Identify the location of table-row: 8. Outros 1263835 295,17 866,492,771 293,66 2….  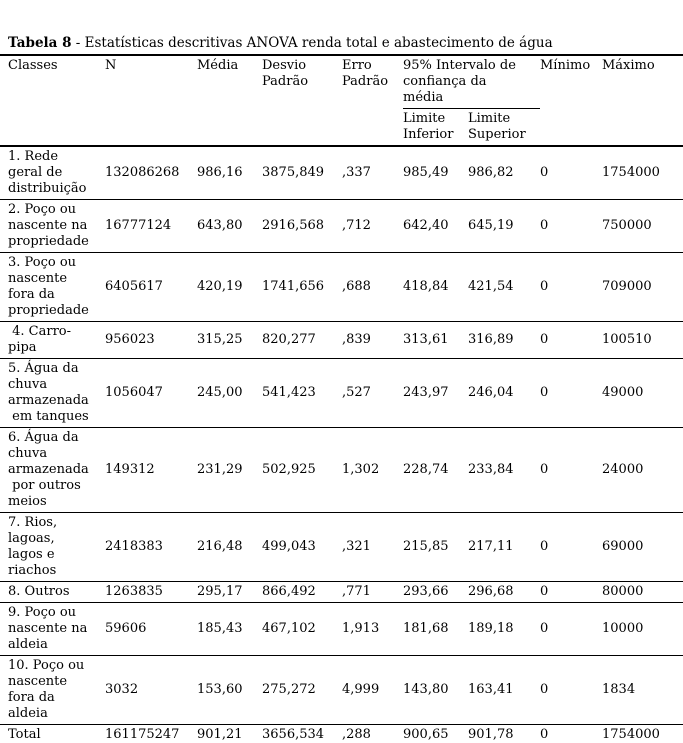
(341, 592).